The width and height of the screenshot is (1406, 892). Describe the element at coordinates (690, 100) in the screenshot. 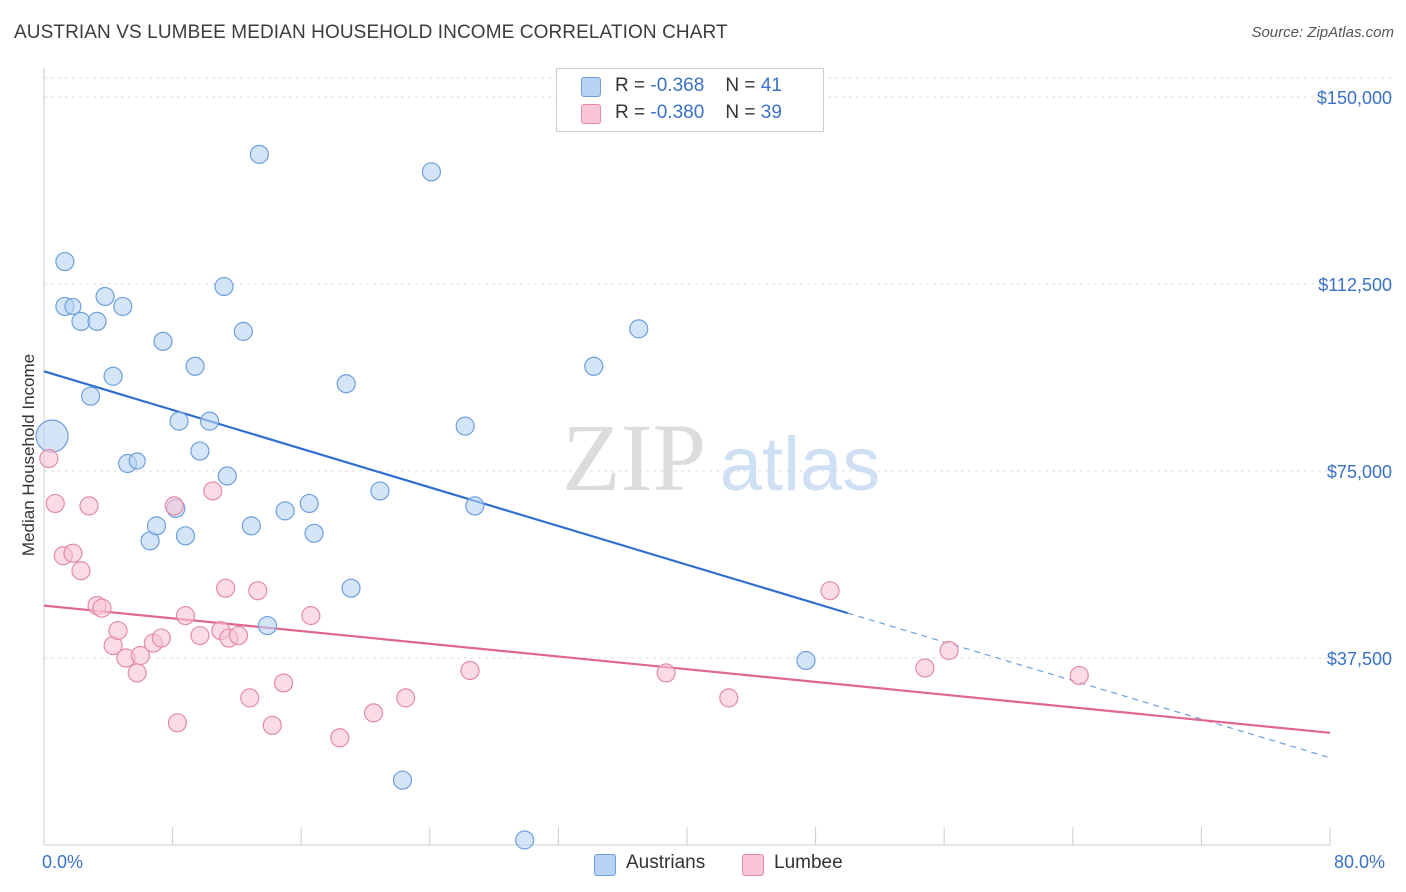

I see `correlation-legend: R = -0.368 N = 41 R = -0.380 N = 39` at that location.